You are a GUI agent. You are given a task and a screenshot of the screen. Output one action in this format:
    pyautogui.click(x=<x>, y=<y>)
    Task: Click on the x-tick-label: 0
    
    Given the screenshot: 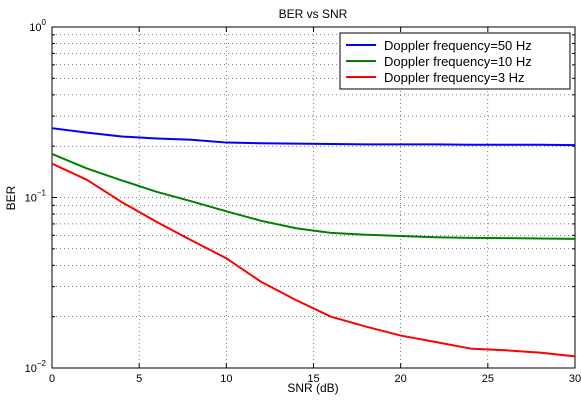 What is the action you would take?
    pyautogui.click(x=52, y=379)
    